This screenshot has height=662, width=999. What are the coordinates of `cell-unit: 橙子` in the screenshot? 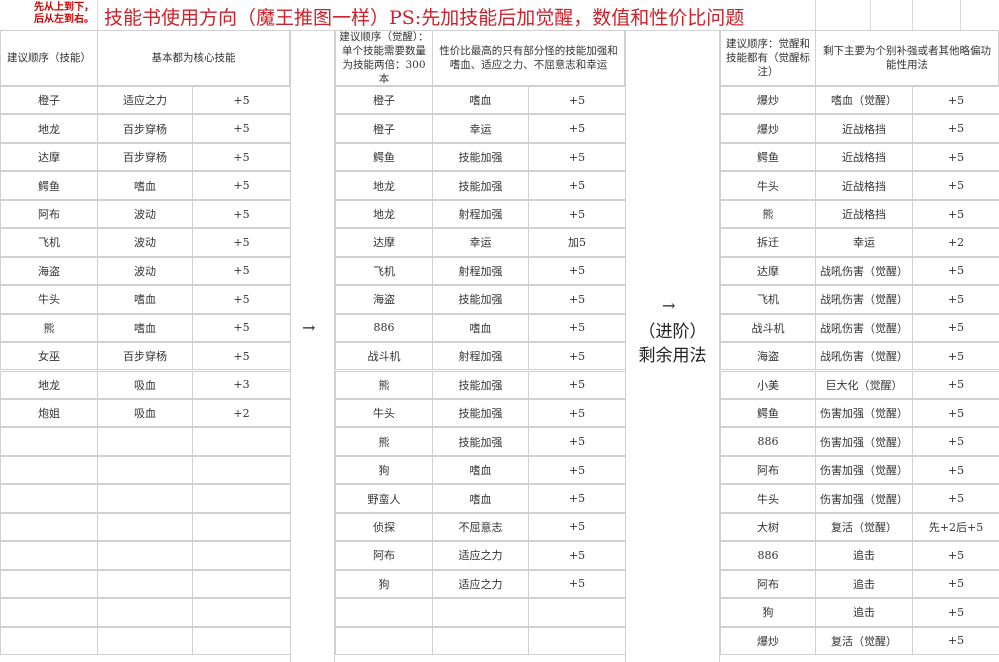 It's located at (49, 100).